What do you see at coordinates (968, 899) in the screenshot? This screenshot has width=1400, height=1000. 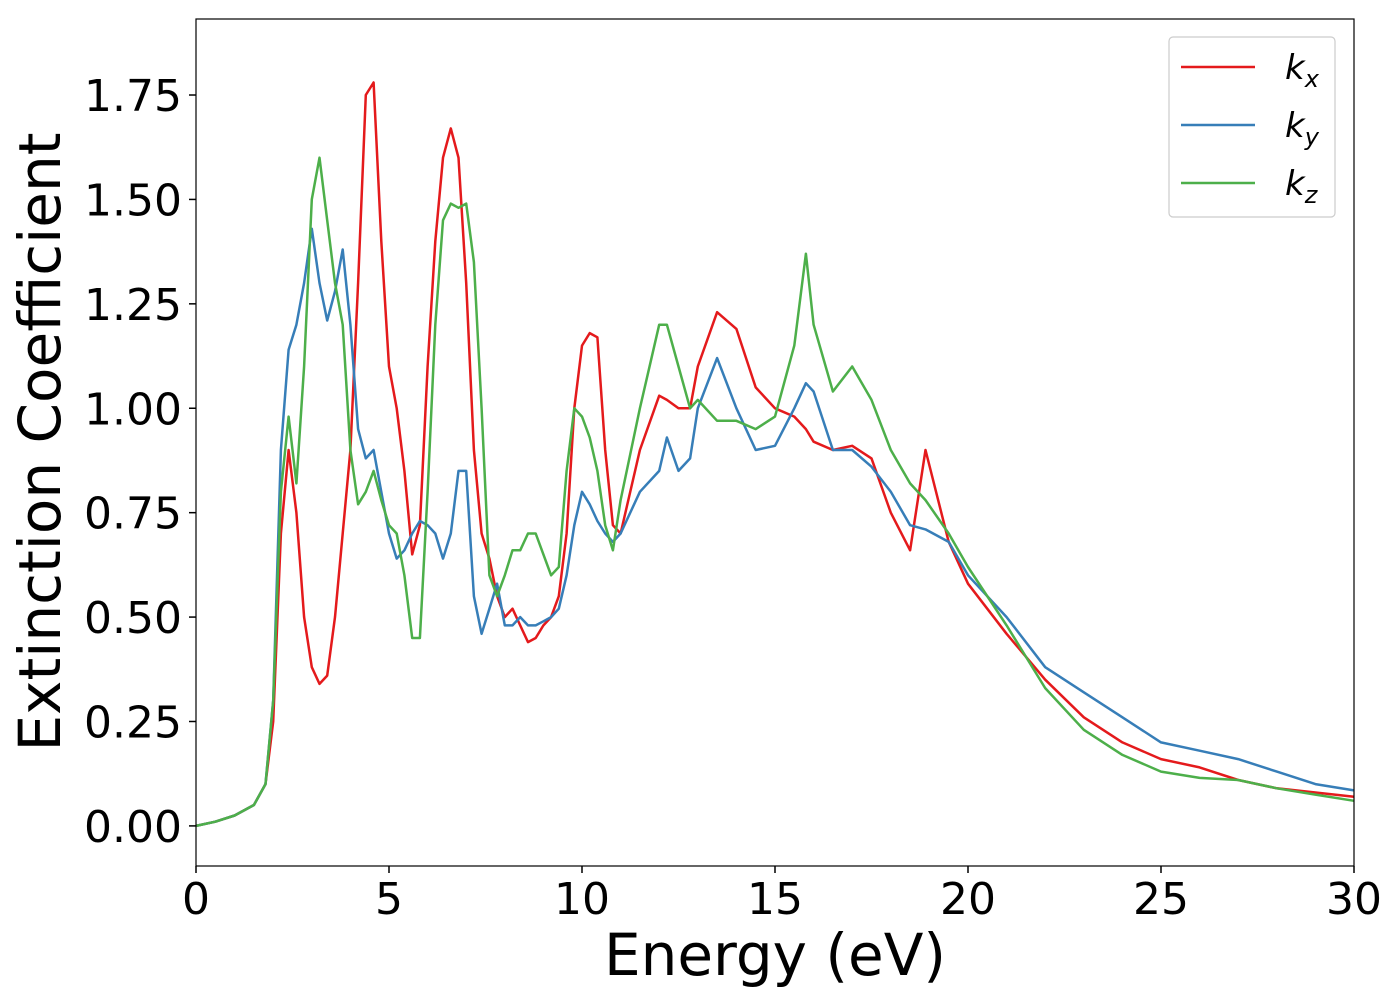 I see `x-tick-label: 20` at bounding box center [968, 899].